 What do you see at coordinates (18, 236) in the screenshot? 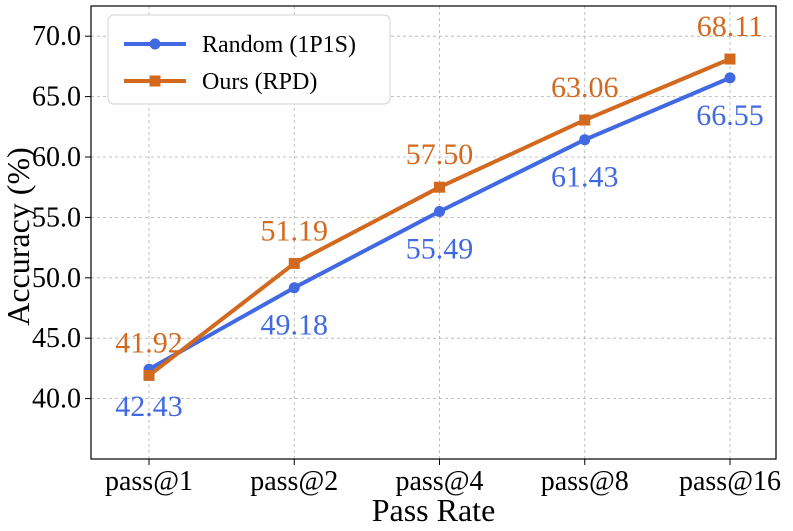
I see `y-axis-title: Accuracy (%)` at bounding box center [18, 236].